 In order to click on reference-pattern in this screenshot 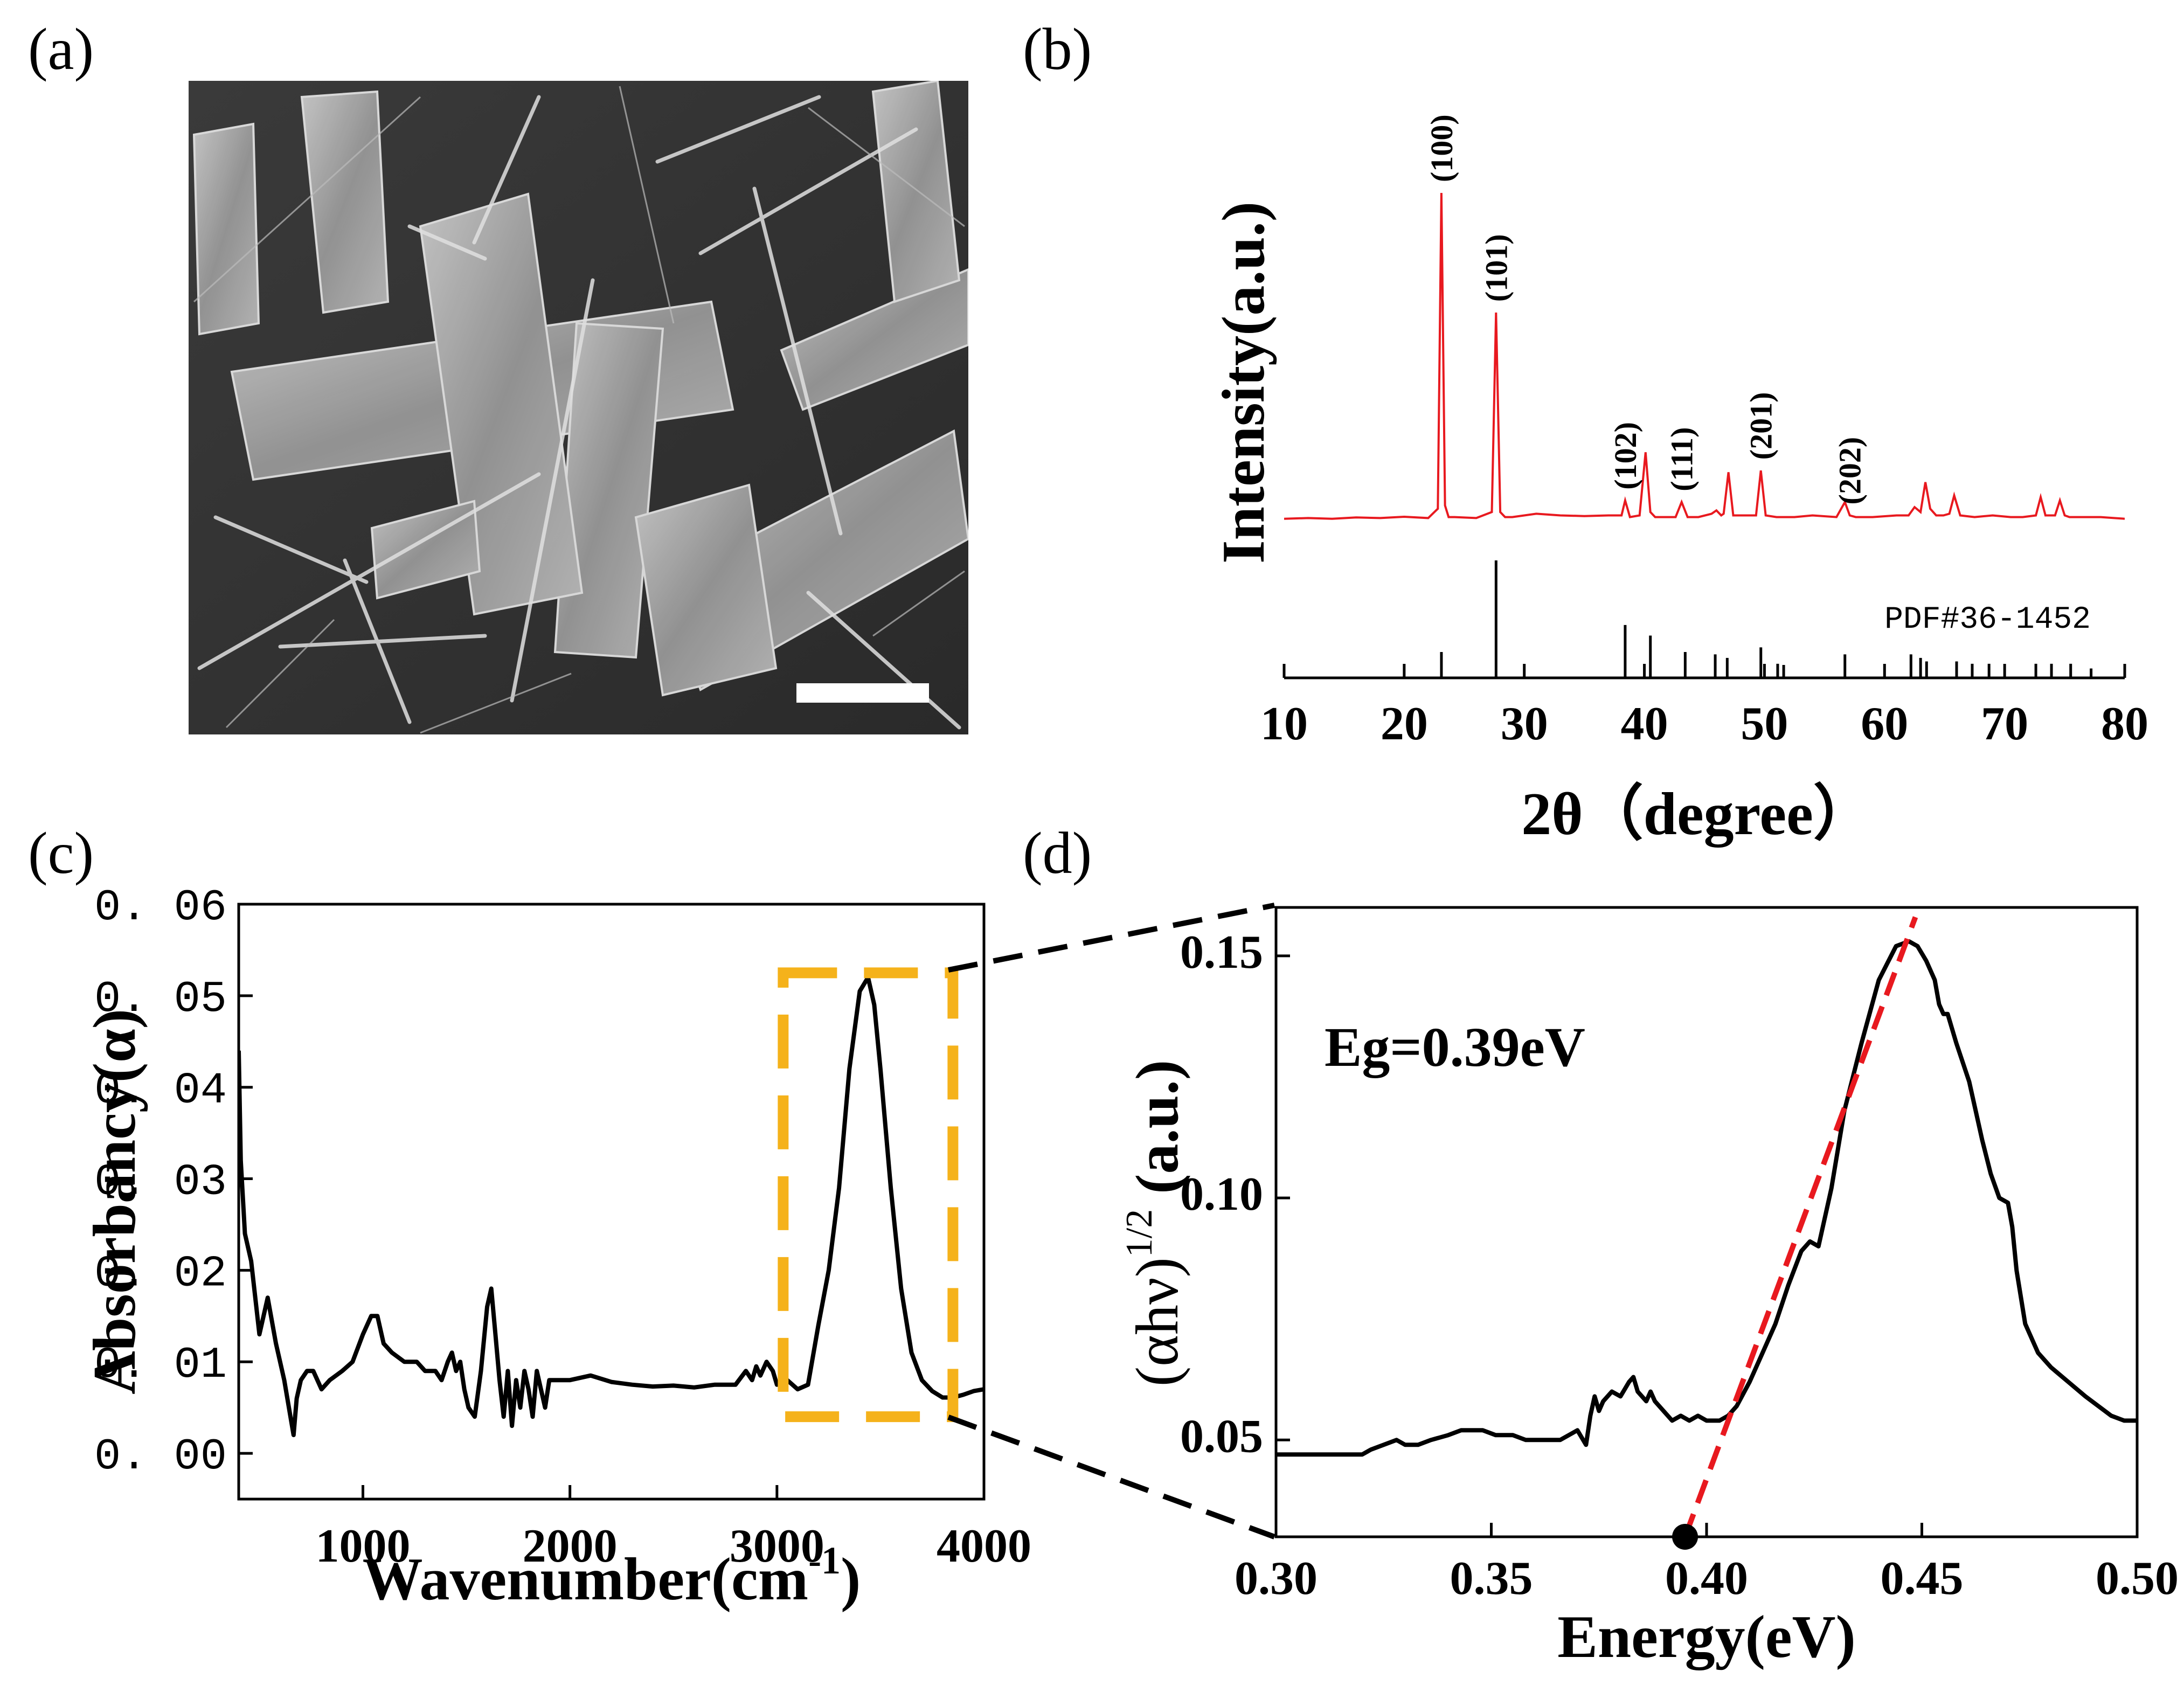, I will do `click(1766, 619)`.